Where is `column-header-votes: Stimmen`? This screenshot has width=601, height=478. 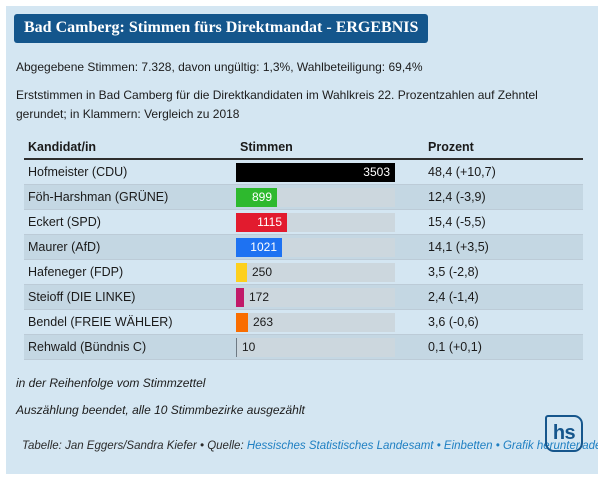
column-header-votes: Stimmen is located at coordinates (266, 146).